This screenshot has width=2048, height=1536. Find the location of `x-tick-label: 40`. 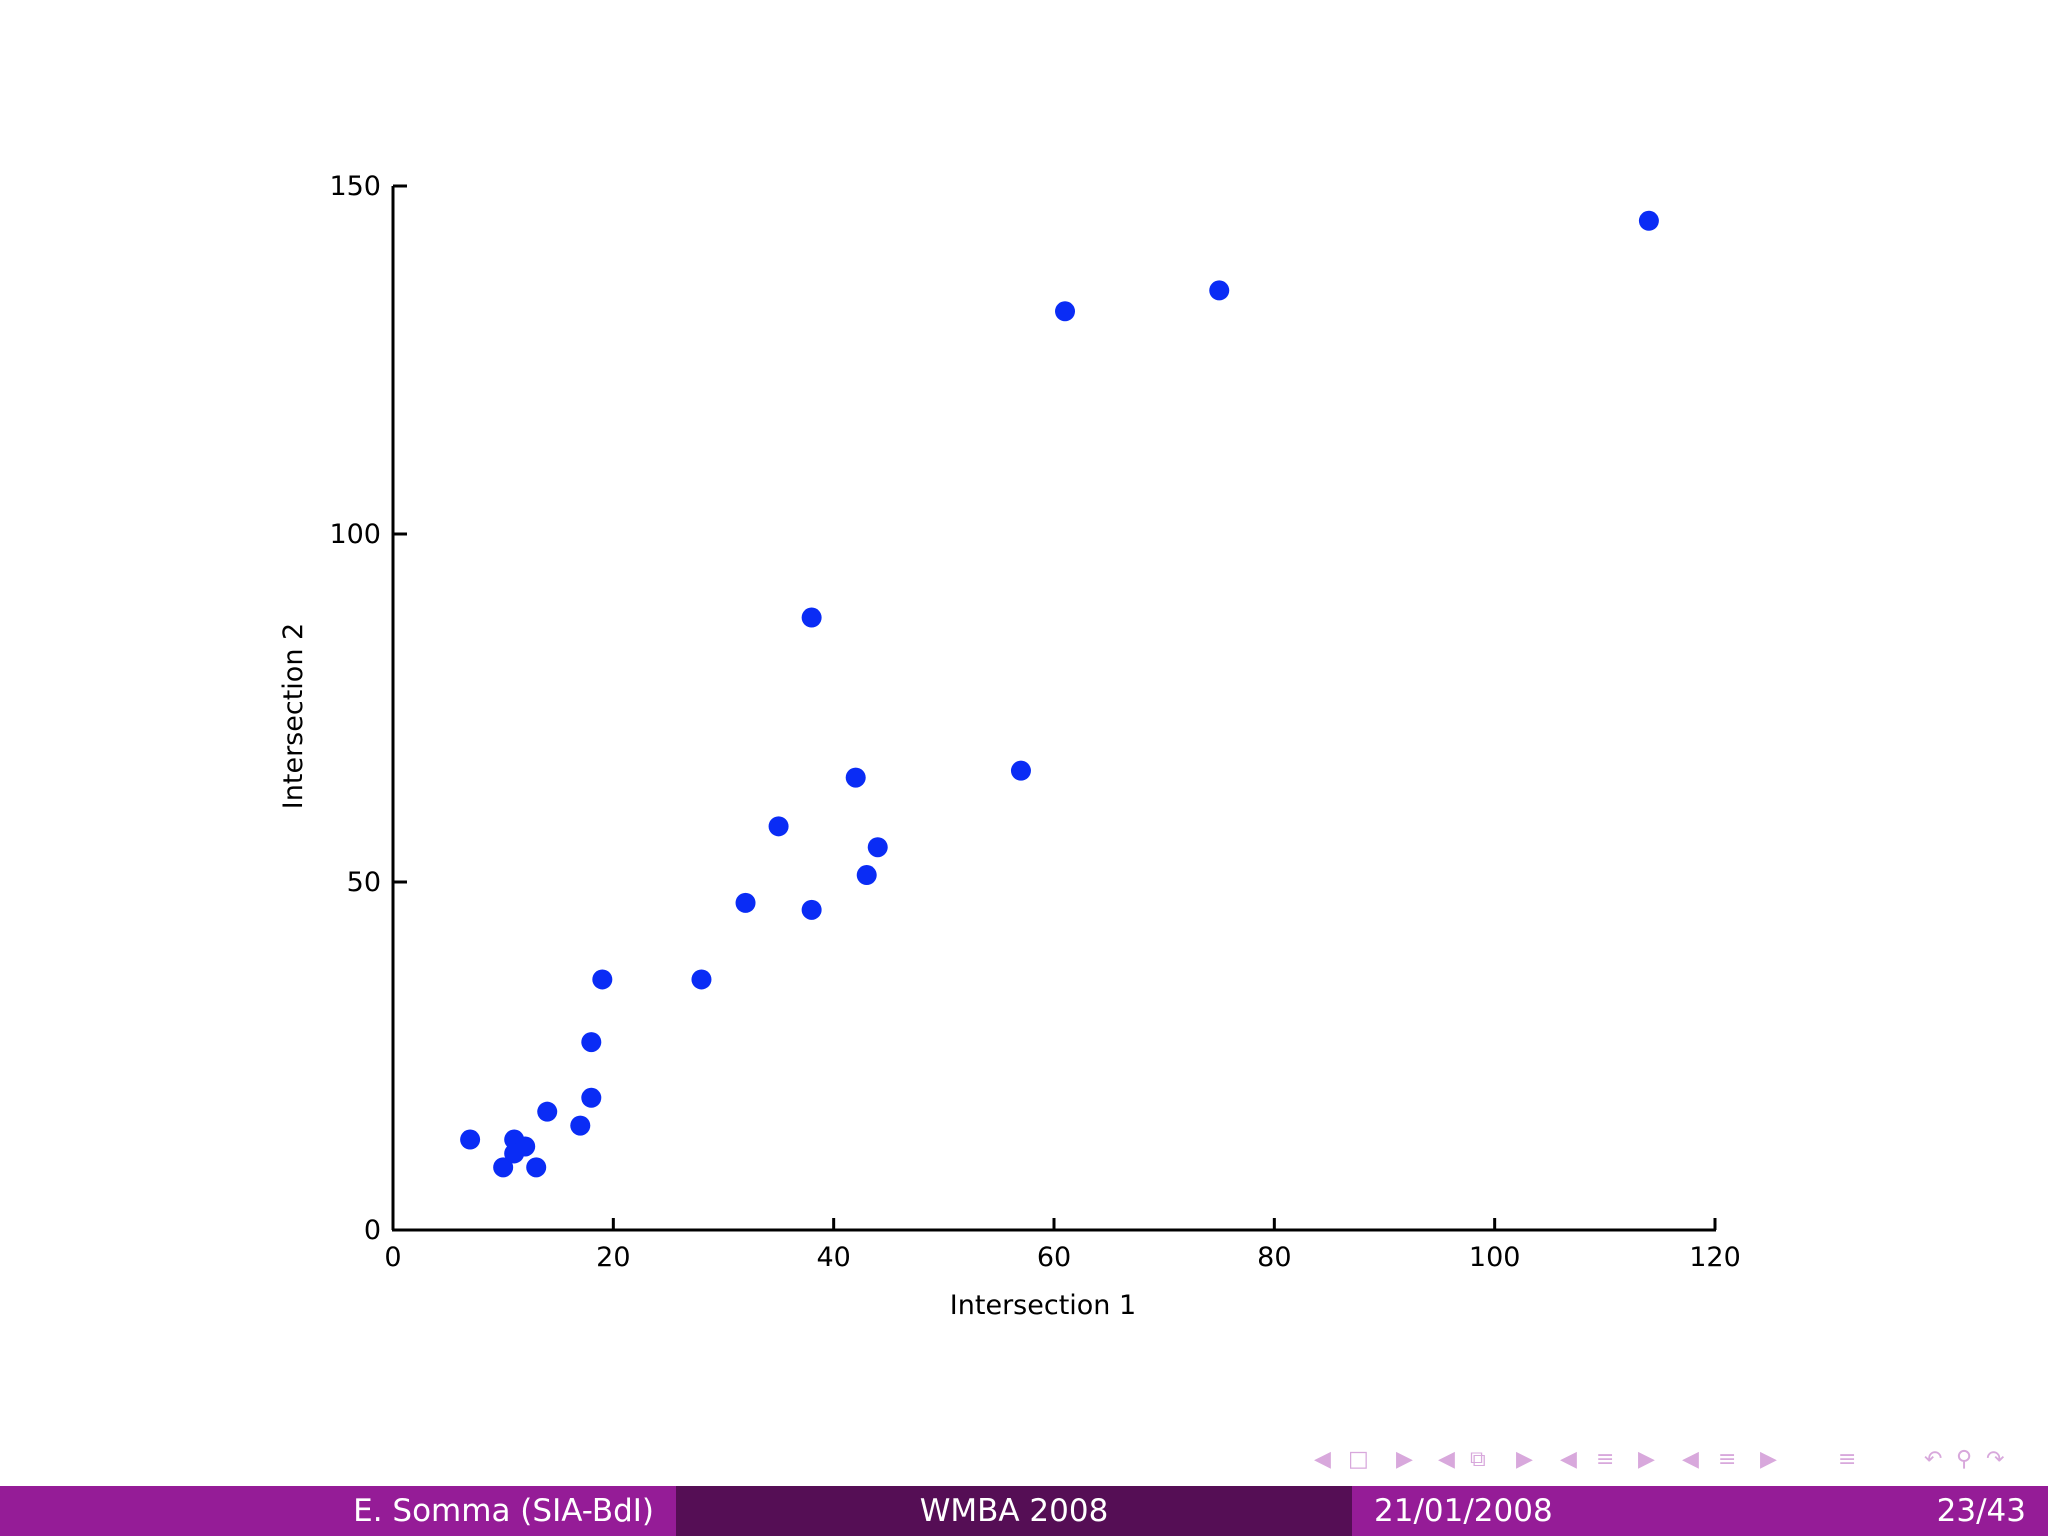

x-tick-label: 40 is located at coordinates (833, 1257).